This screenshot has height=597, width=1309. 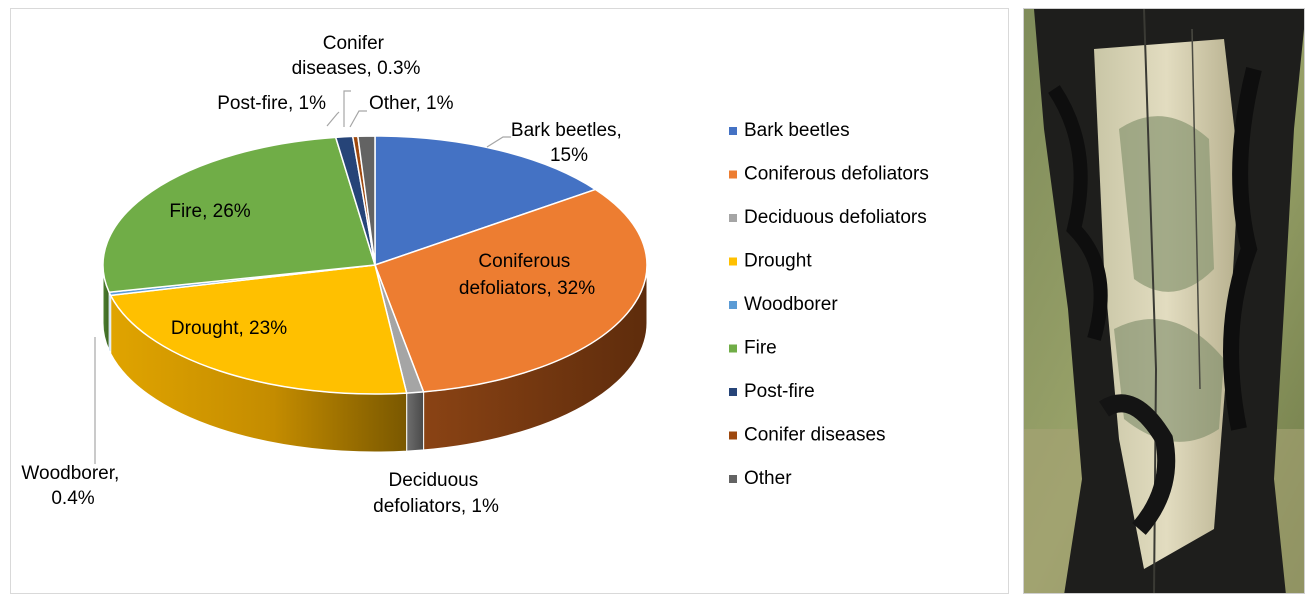 I want to click on label-post-fire: Post-fire, 1%, so click(x=271, y=103).